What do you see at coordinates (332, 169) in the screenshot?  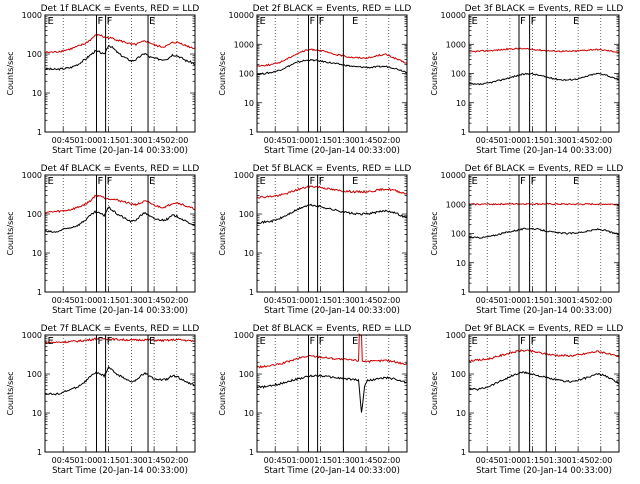 I see `chart-title: Det 5f BLACK = Events, RED = LLD` at bounding box center [332, 169].